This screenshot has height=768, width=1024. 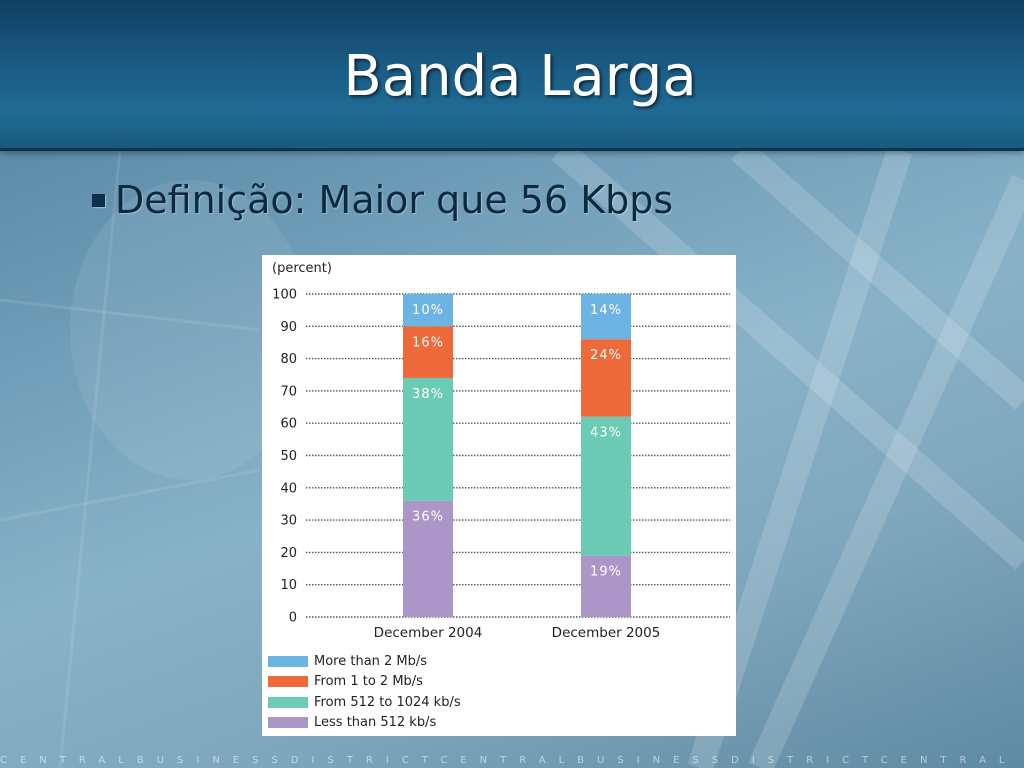 What do you see at coordinates (606, 310) in the screenshot?
I see `data-label: 14%` at bounding box center [606, 310].